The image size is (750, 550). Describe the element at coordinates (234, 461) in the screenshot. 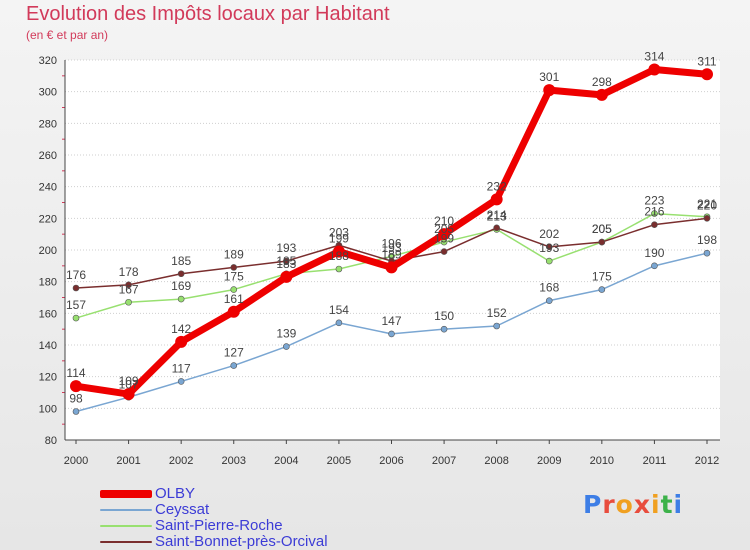

I see `x-tick-label: 2003` at that location.